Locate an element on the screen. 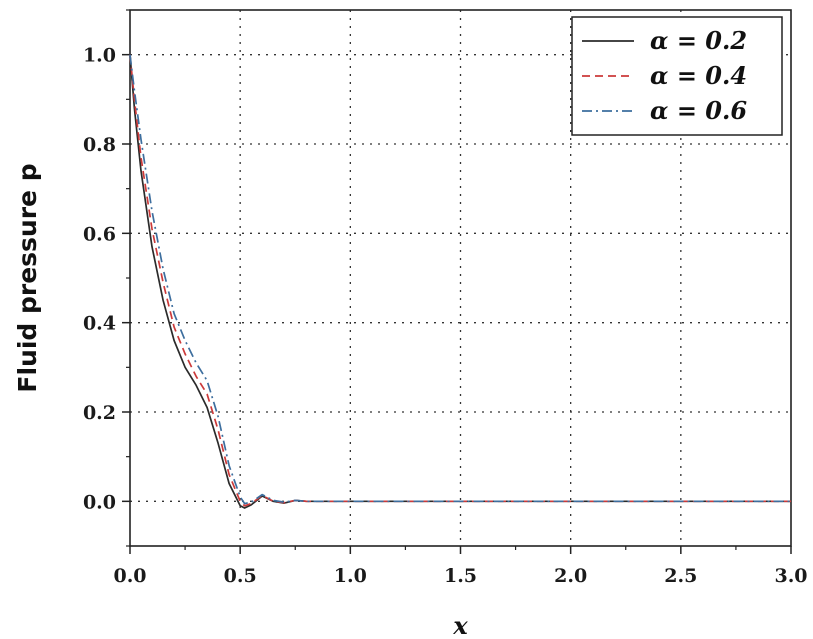  legend-box is located at coordinates (677, 76).